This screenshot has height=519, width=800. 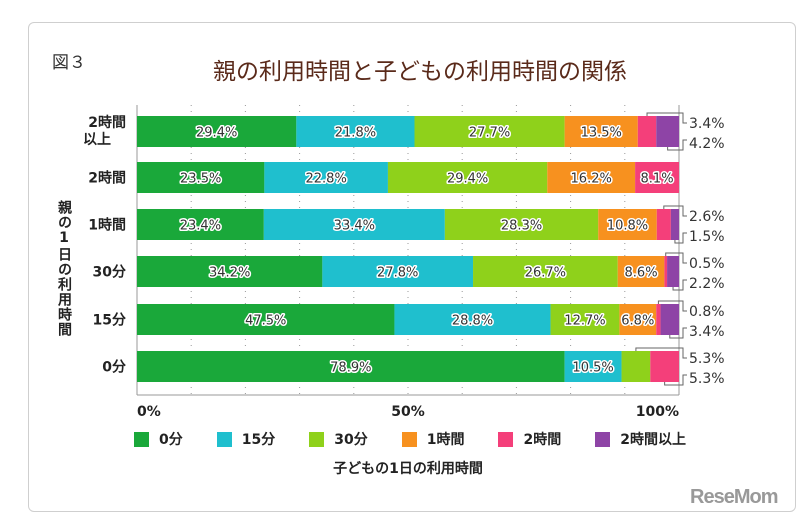 I want to click on legend-item: 1時間, so click(x=433, y=439).